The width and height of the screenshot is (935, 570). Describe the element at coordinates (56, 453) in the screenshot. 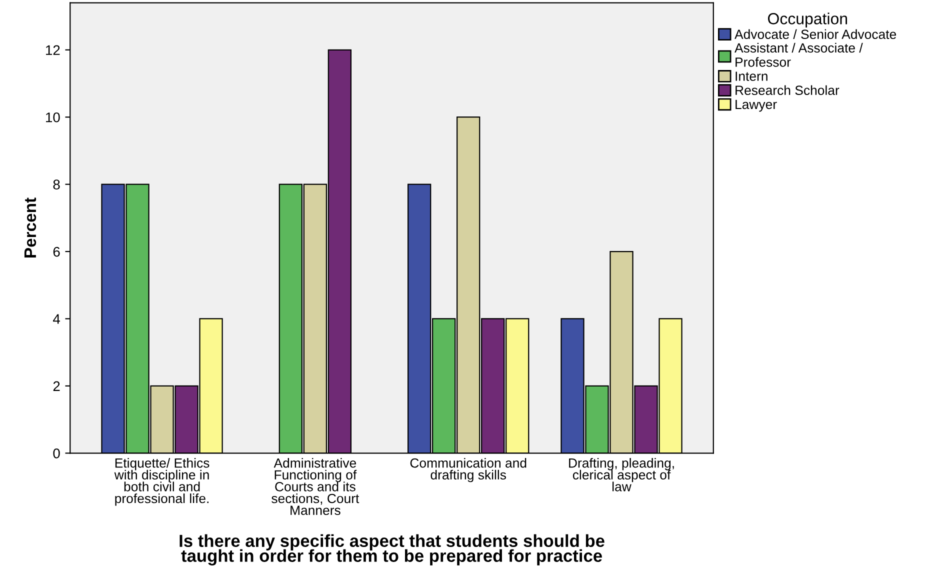

I see `y-tick-label: 0` at that location.